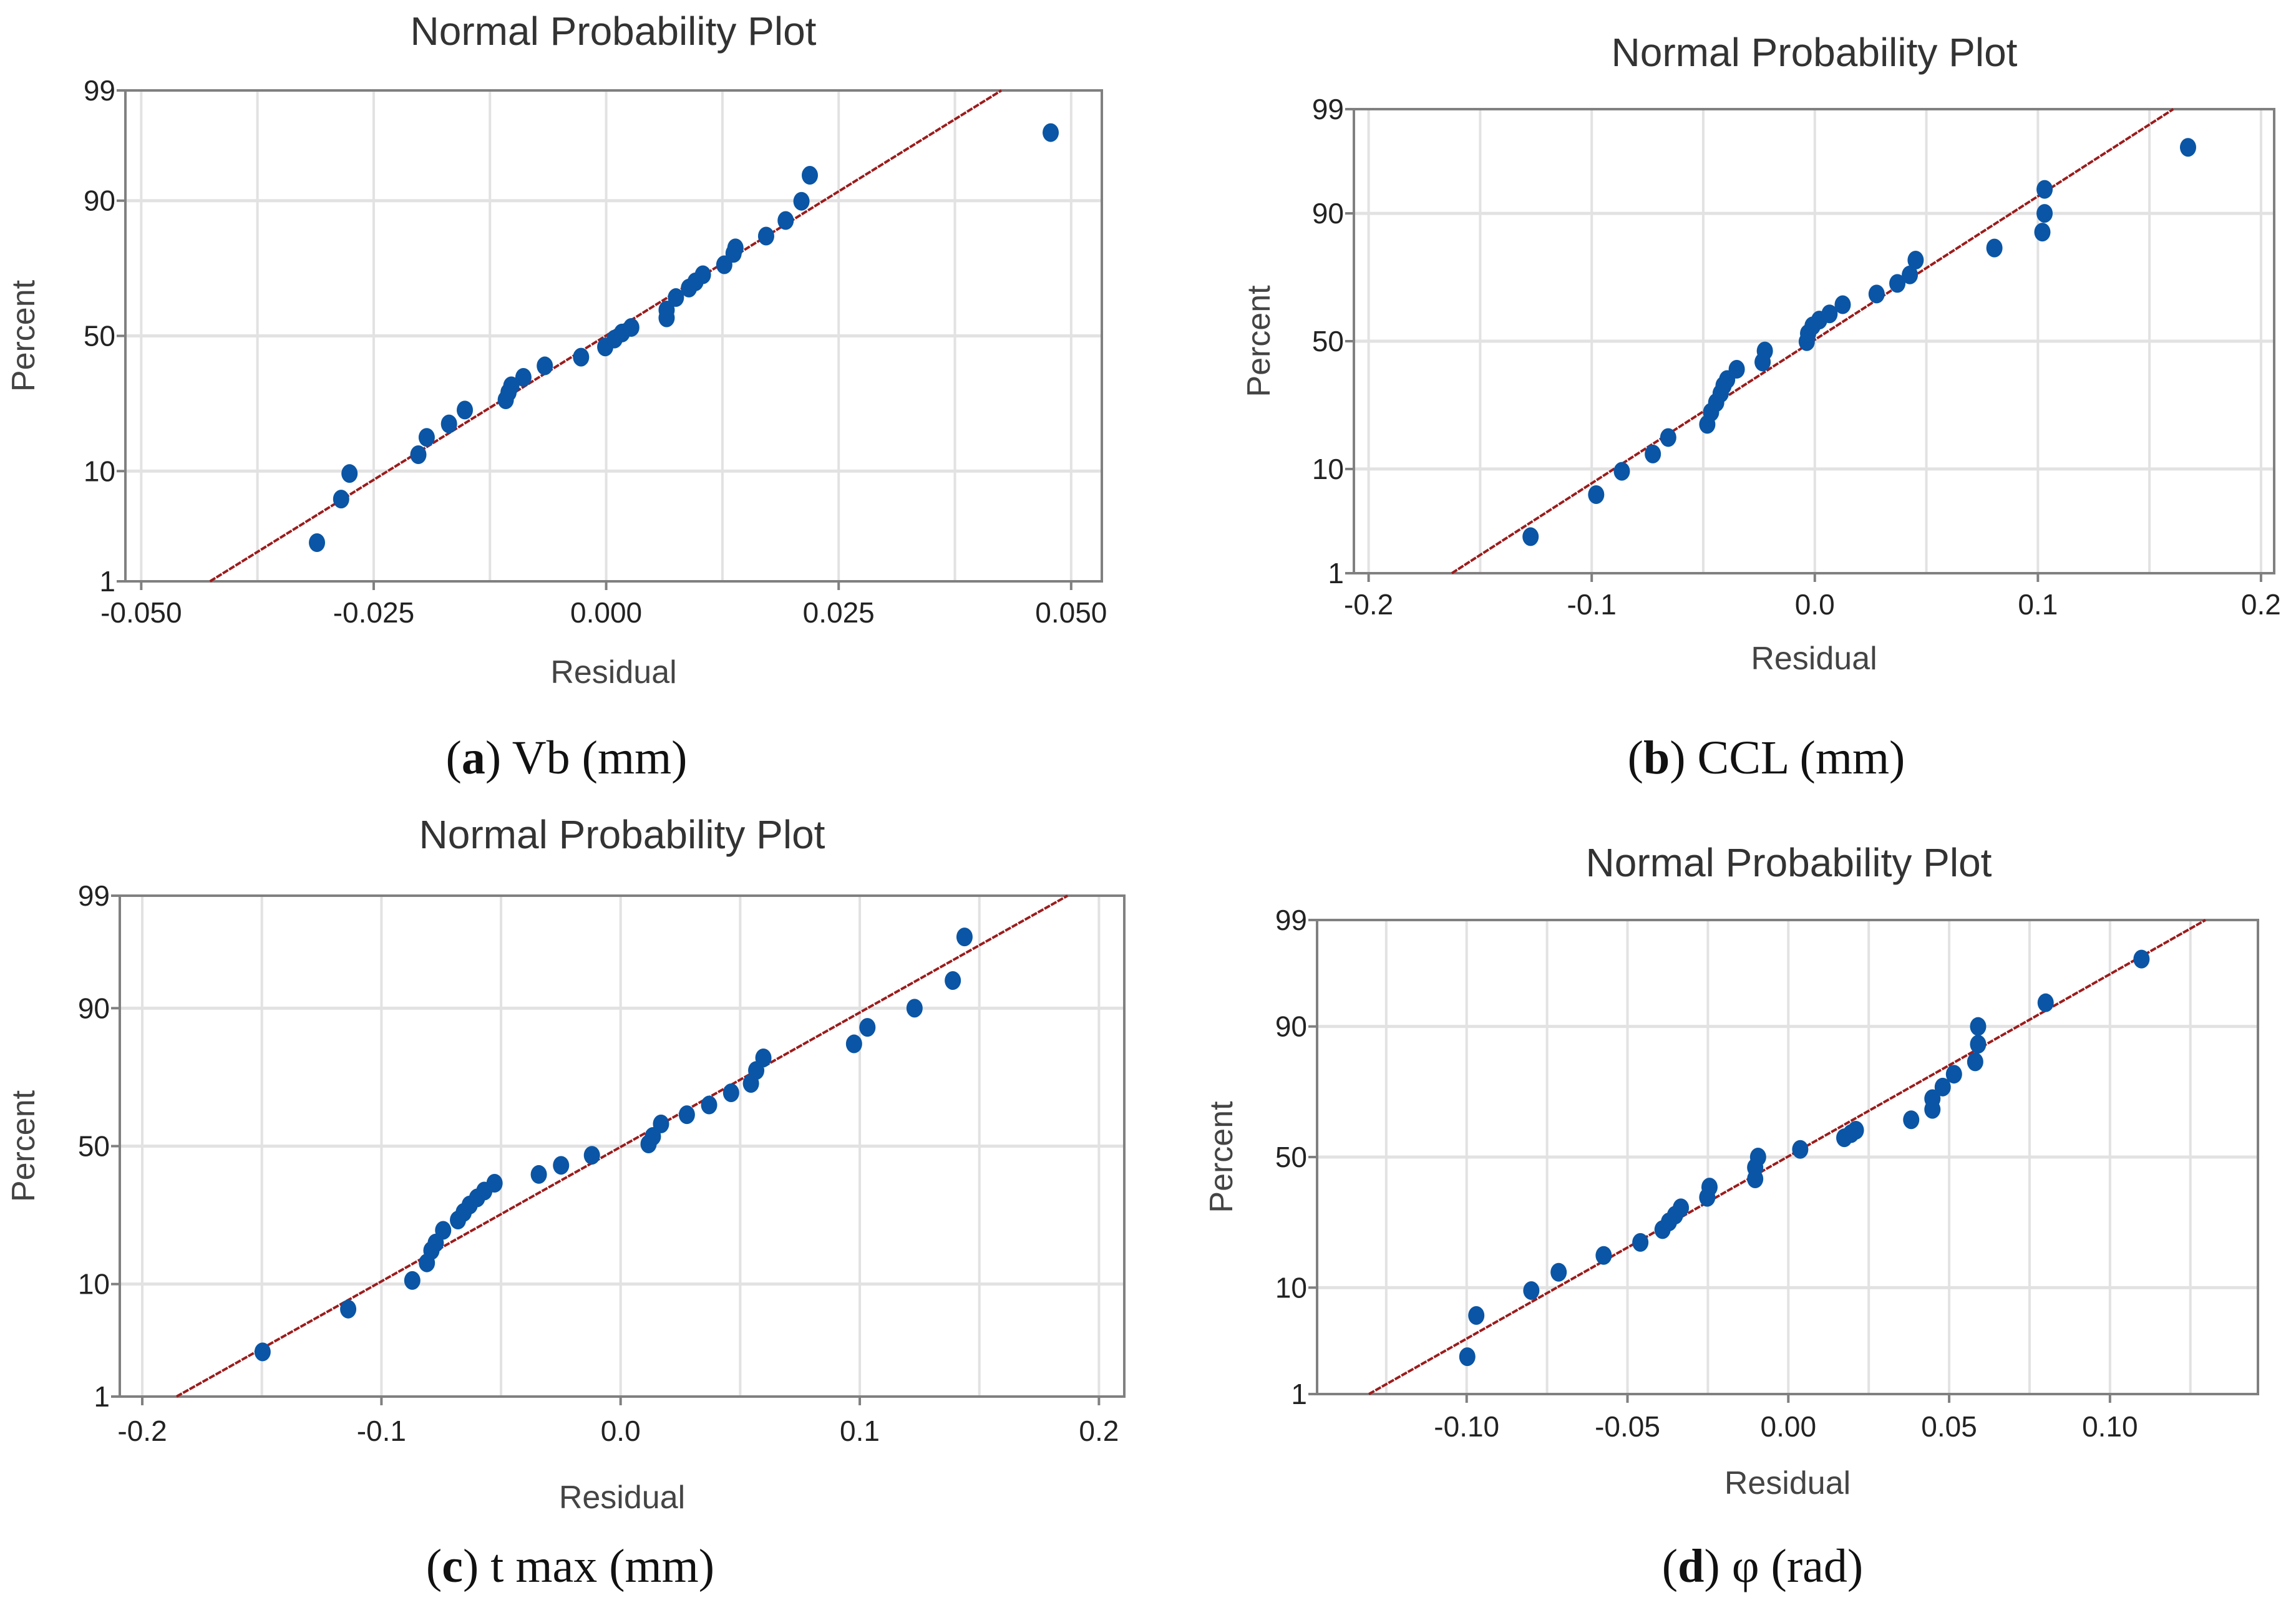 Image resolution: width=2296 pixels, height=1613 pixels. What do you see at coordinates (839, 612) in the screenshot?
I see `x-tick-label: 0.025` at bounding box center [839, 612].